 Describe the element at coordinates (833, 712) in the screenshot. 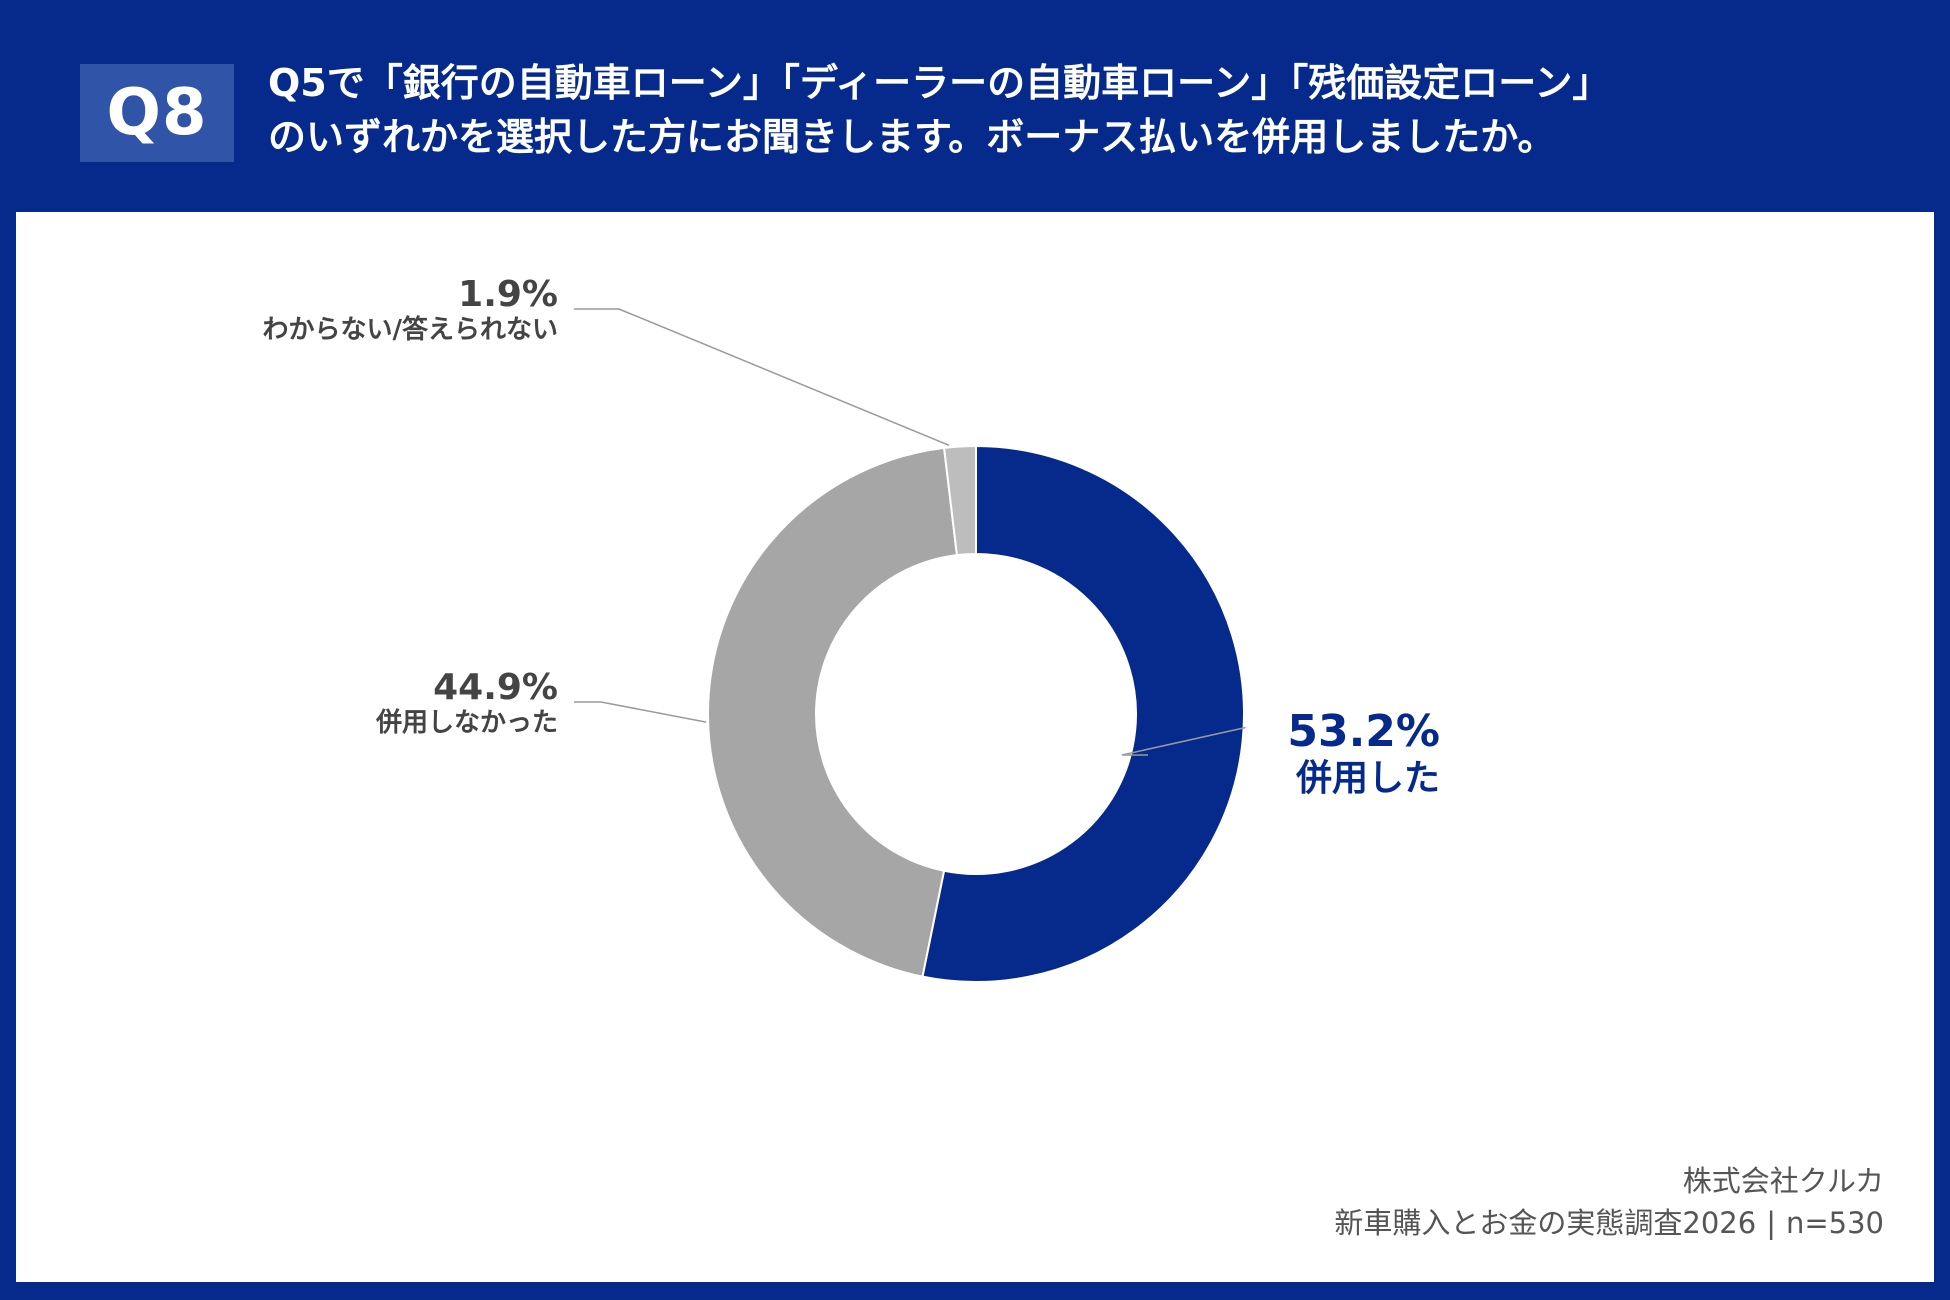

I see `slice-not-used` at that location.